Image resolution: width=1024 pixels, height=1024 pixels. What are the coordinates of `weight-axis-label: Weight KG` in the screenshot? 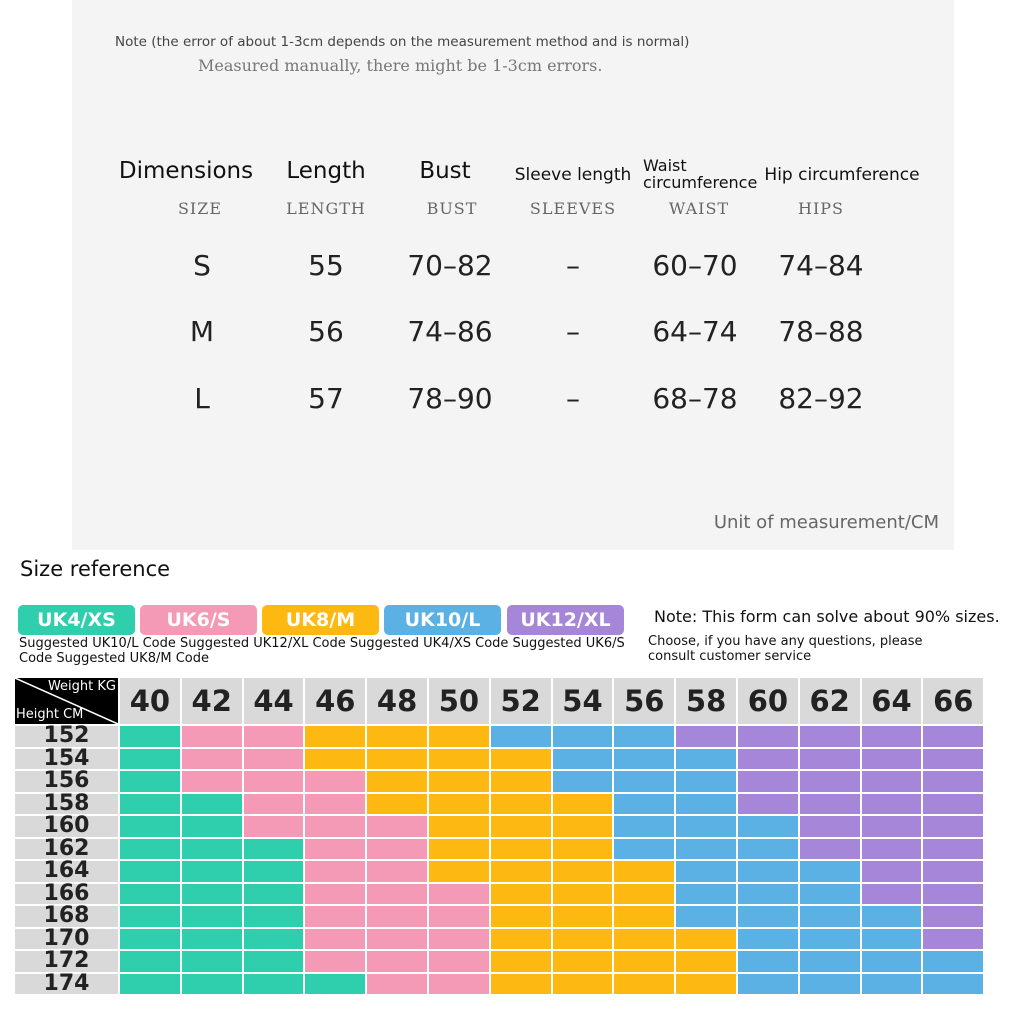 It's located at (81, 686).